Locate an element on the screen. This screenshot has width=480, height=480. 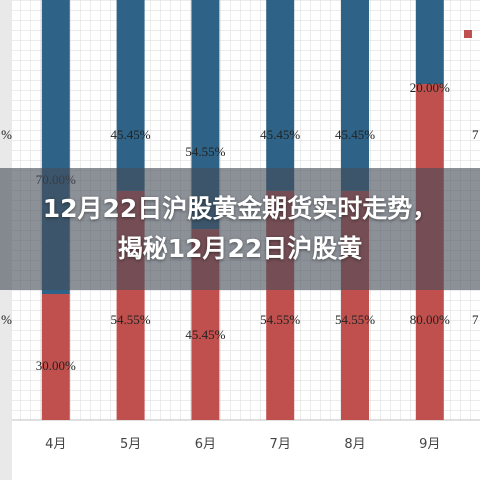
x-tick-label-6: 9月 is located at coordinates (429, 444).